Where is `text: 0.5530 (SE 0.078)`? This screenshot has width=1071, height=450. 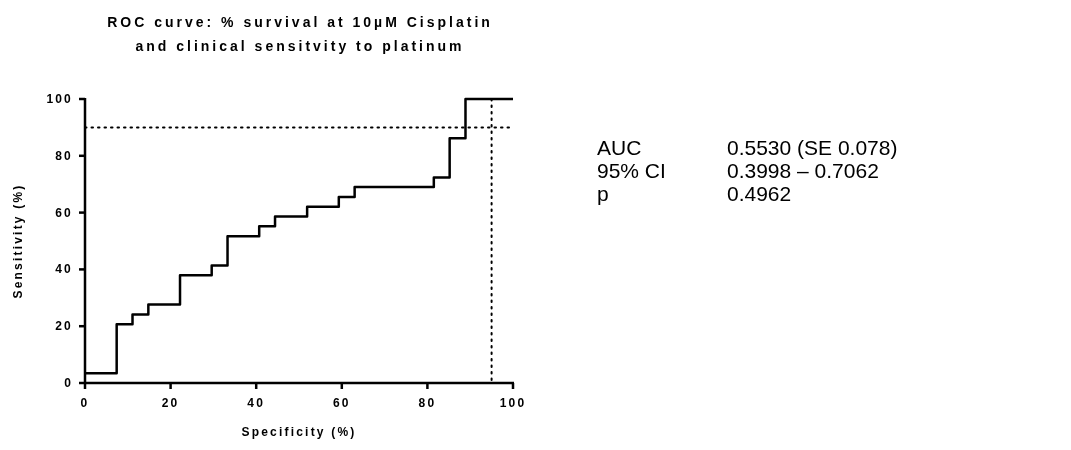 text: 0.5530 (SE 0.078) is located at coordinates (812, 147).